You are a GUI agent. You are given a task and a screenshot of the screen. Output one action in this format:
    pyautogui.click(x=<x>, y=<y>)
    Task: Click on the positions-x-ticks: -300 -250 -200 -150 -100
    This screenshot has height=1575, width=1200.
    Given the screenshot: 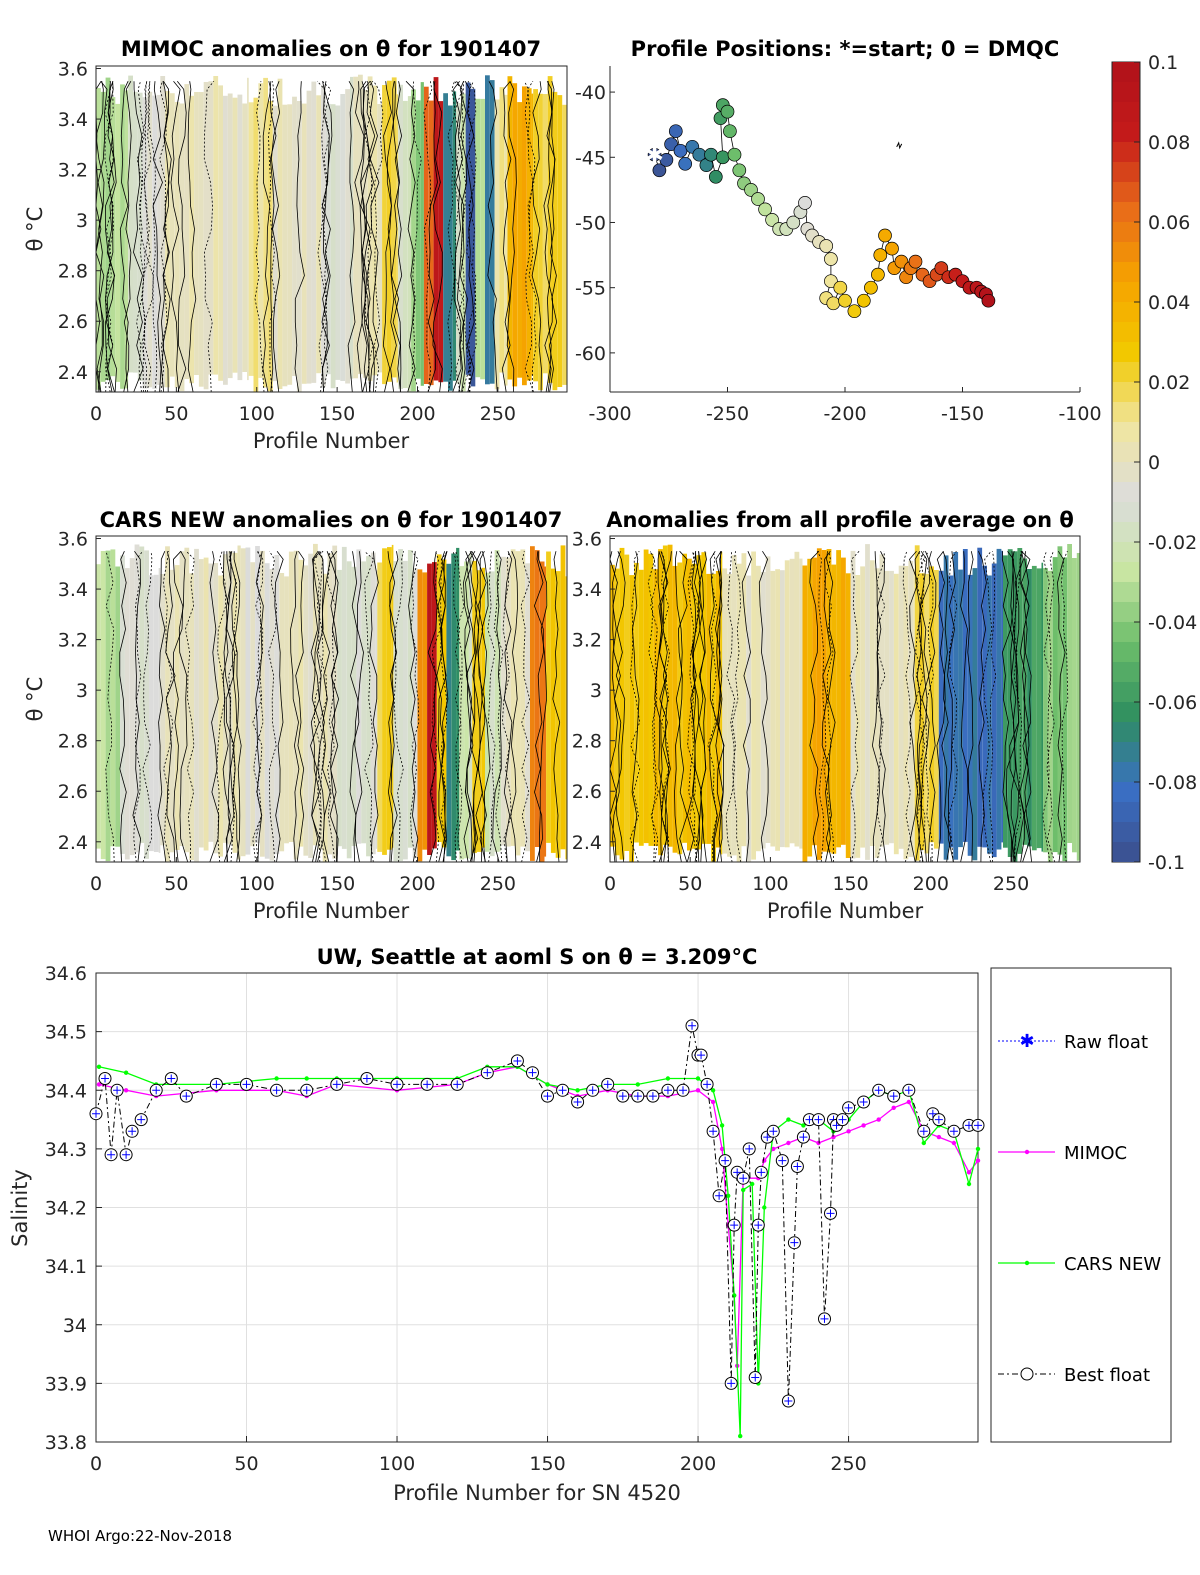 What is the action you would take?
    pyautogui.click(x=845, y=406)
    